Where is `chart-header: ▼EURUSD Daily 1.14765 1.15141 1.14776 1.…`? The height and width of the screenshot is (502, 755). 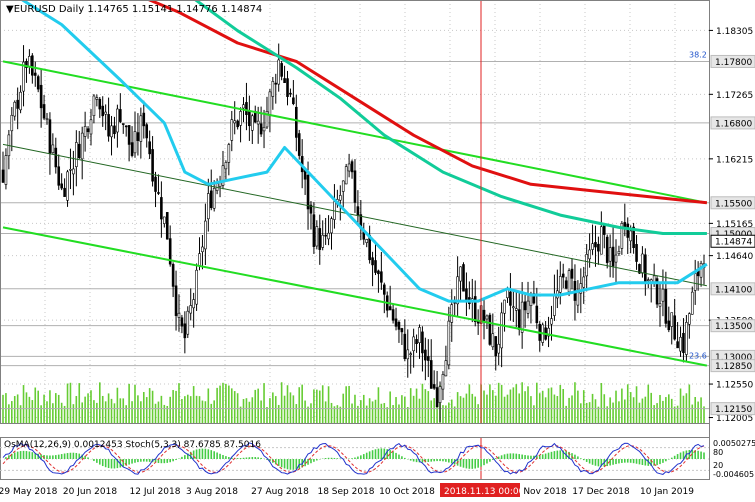 chart-header: ▼EURUSD Daily 1.14765 1.15141 1.14776 1.… is located at coordinates (134, 9).